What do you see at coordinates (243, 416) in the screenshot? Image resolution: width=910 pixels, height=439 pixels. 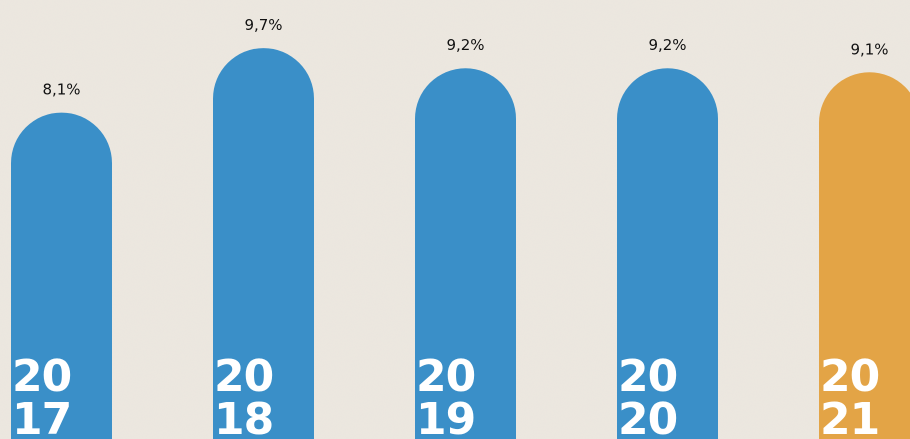 I see `year-label: 18` at bounding box center [243, 416].